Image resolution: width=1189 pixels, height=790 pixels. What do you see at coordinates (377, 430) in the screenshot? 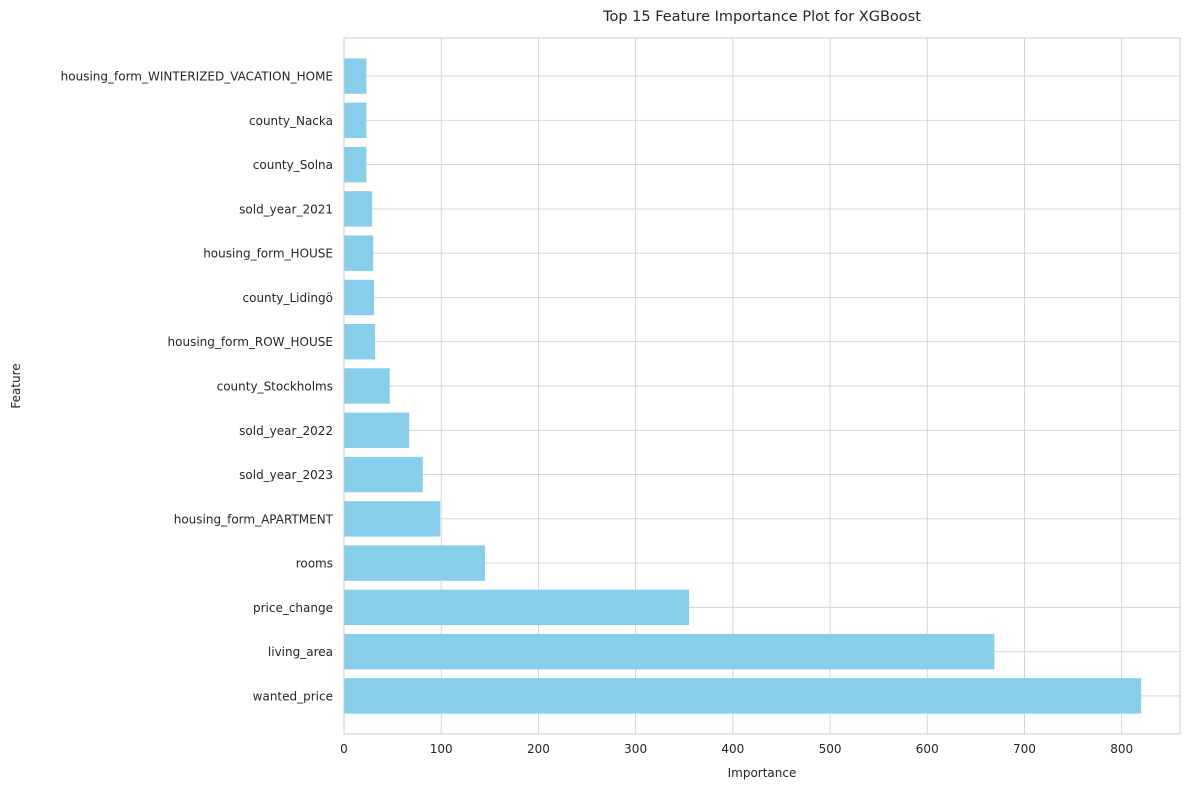
I see `bar-sold_year_2022` at bounding box center [377, 430].